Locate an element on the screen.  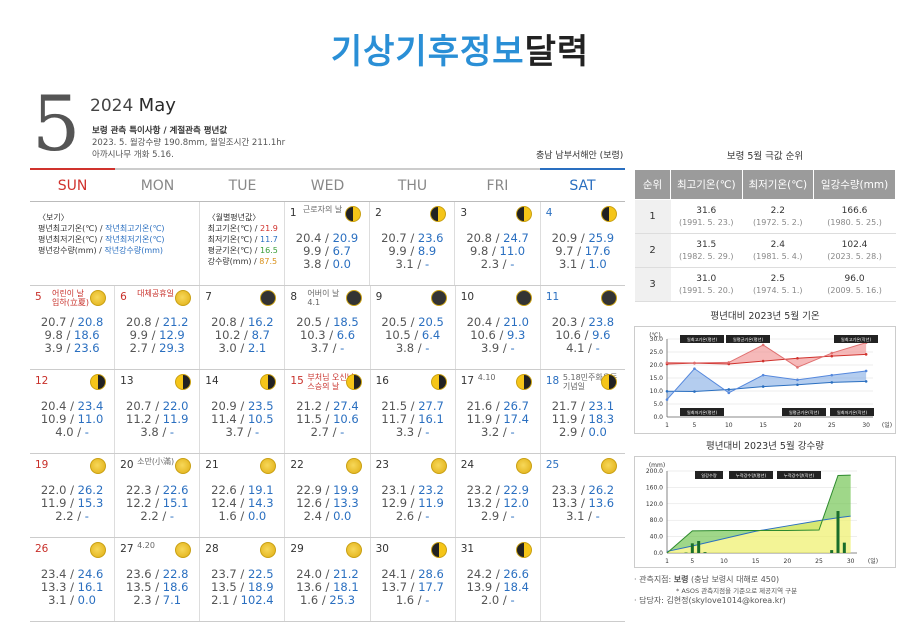
rain-line: 3.9 / 23.6 is located at coordinates (72, 348).